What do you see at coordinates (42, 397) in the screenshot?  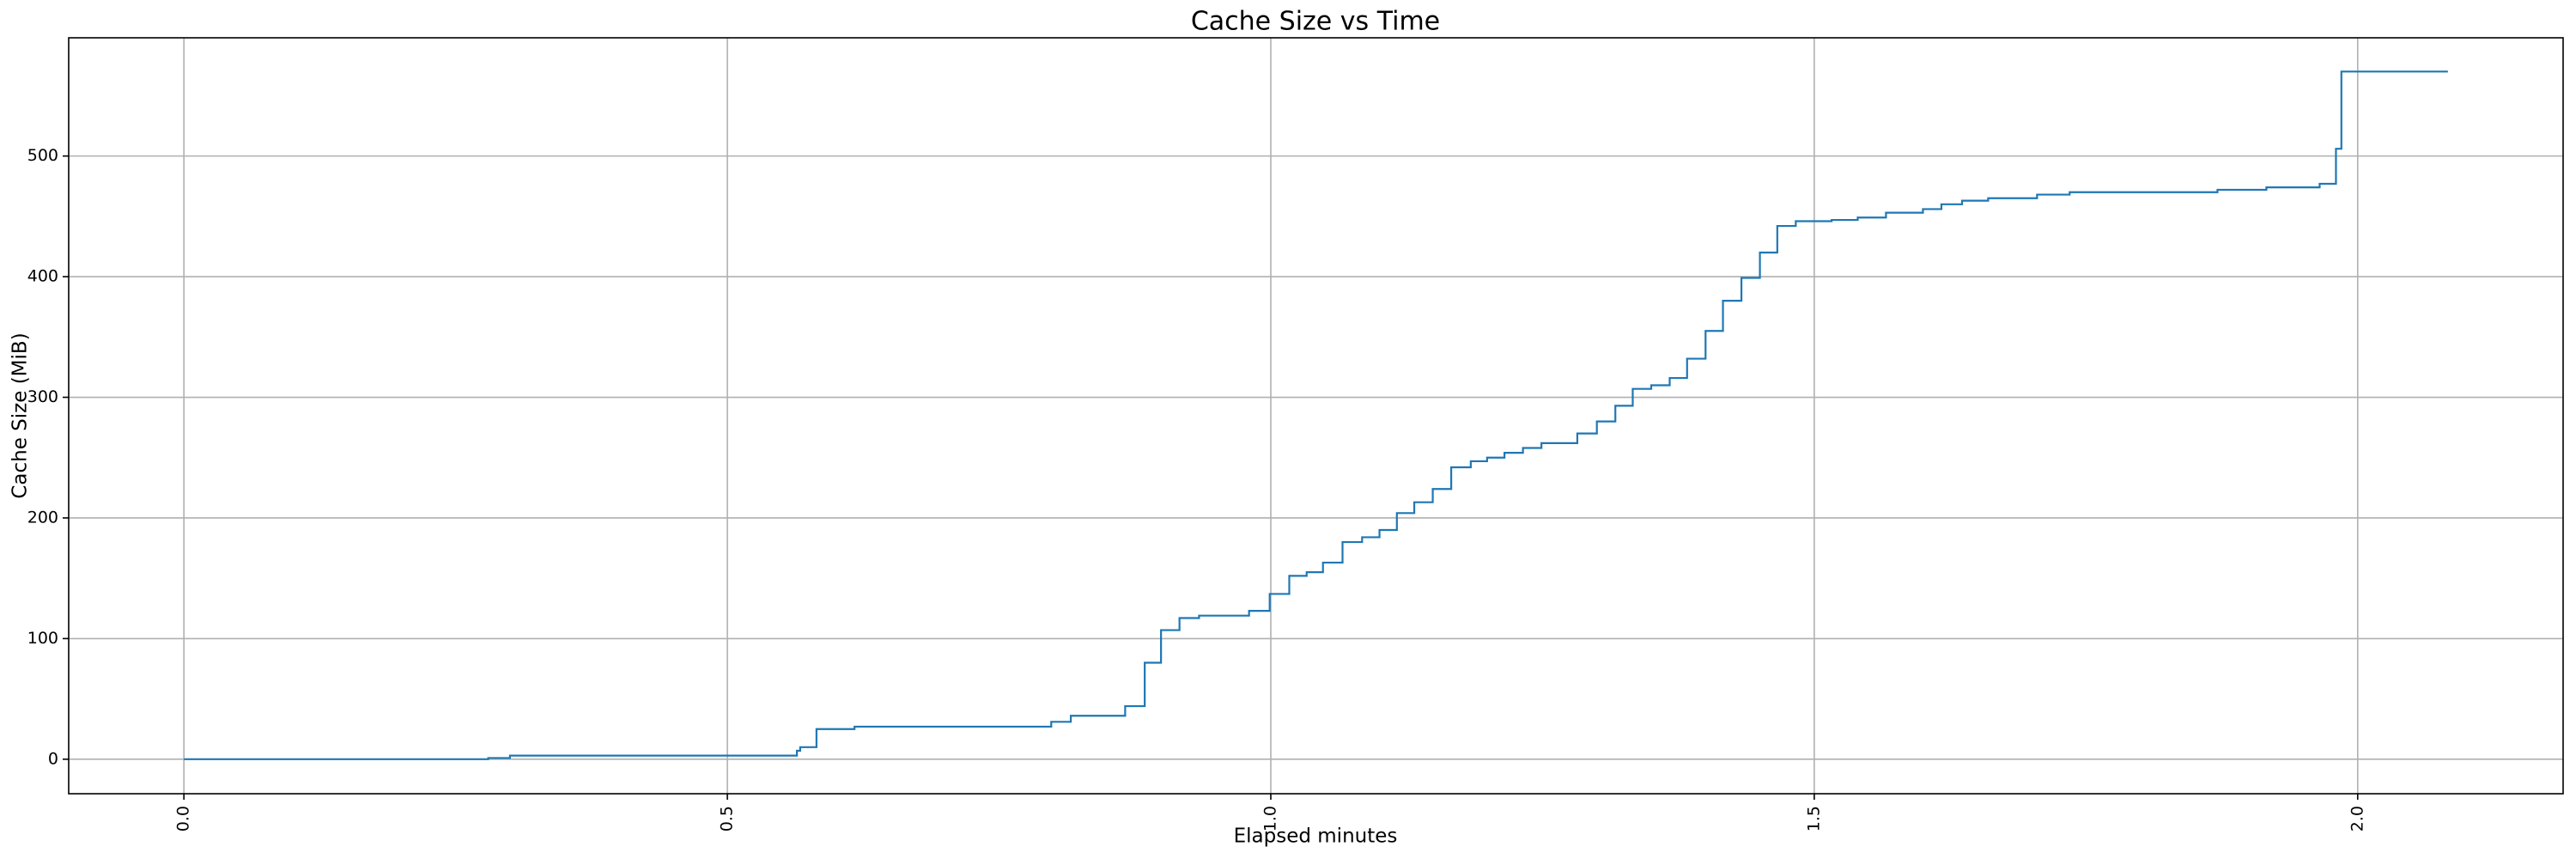 I see `y-tick-label: 300` at bounding box center [42, 397].